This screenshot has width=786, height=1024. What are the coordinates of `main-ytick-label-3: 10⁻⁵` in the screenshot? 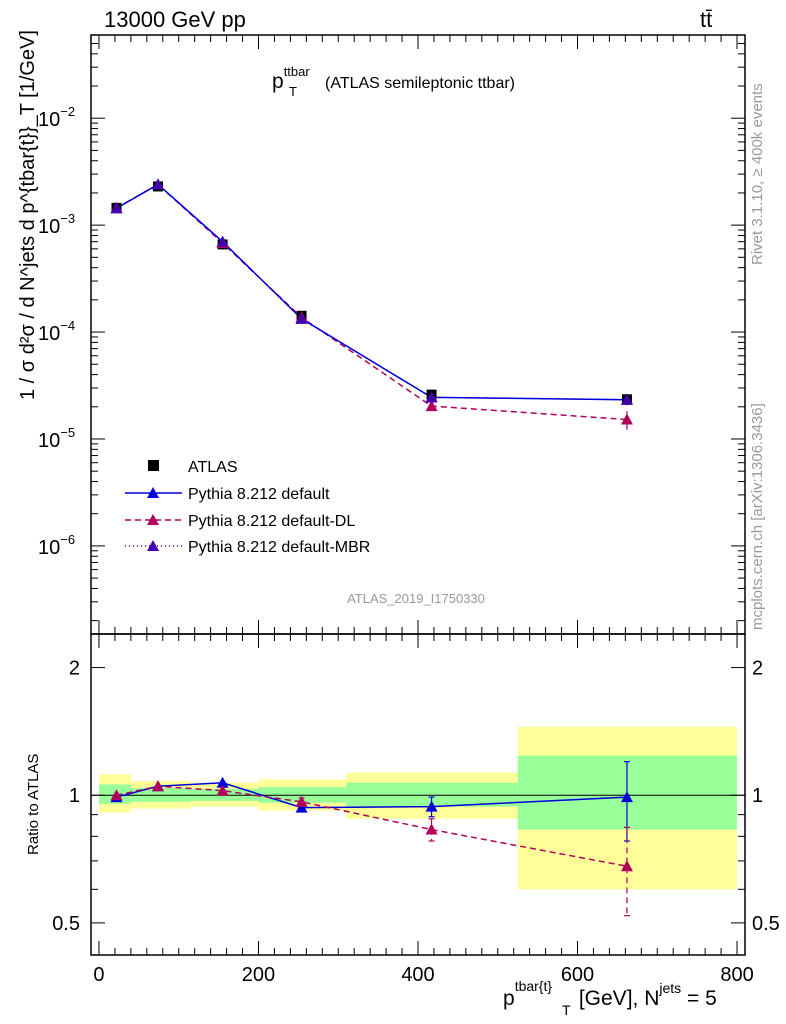 It's located at (56, 438).